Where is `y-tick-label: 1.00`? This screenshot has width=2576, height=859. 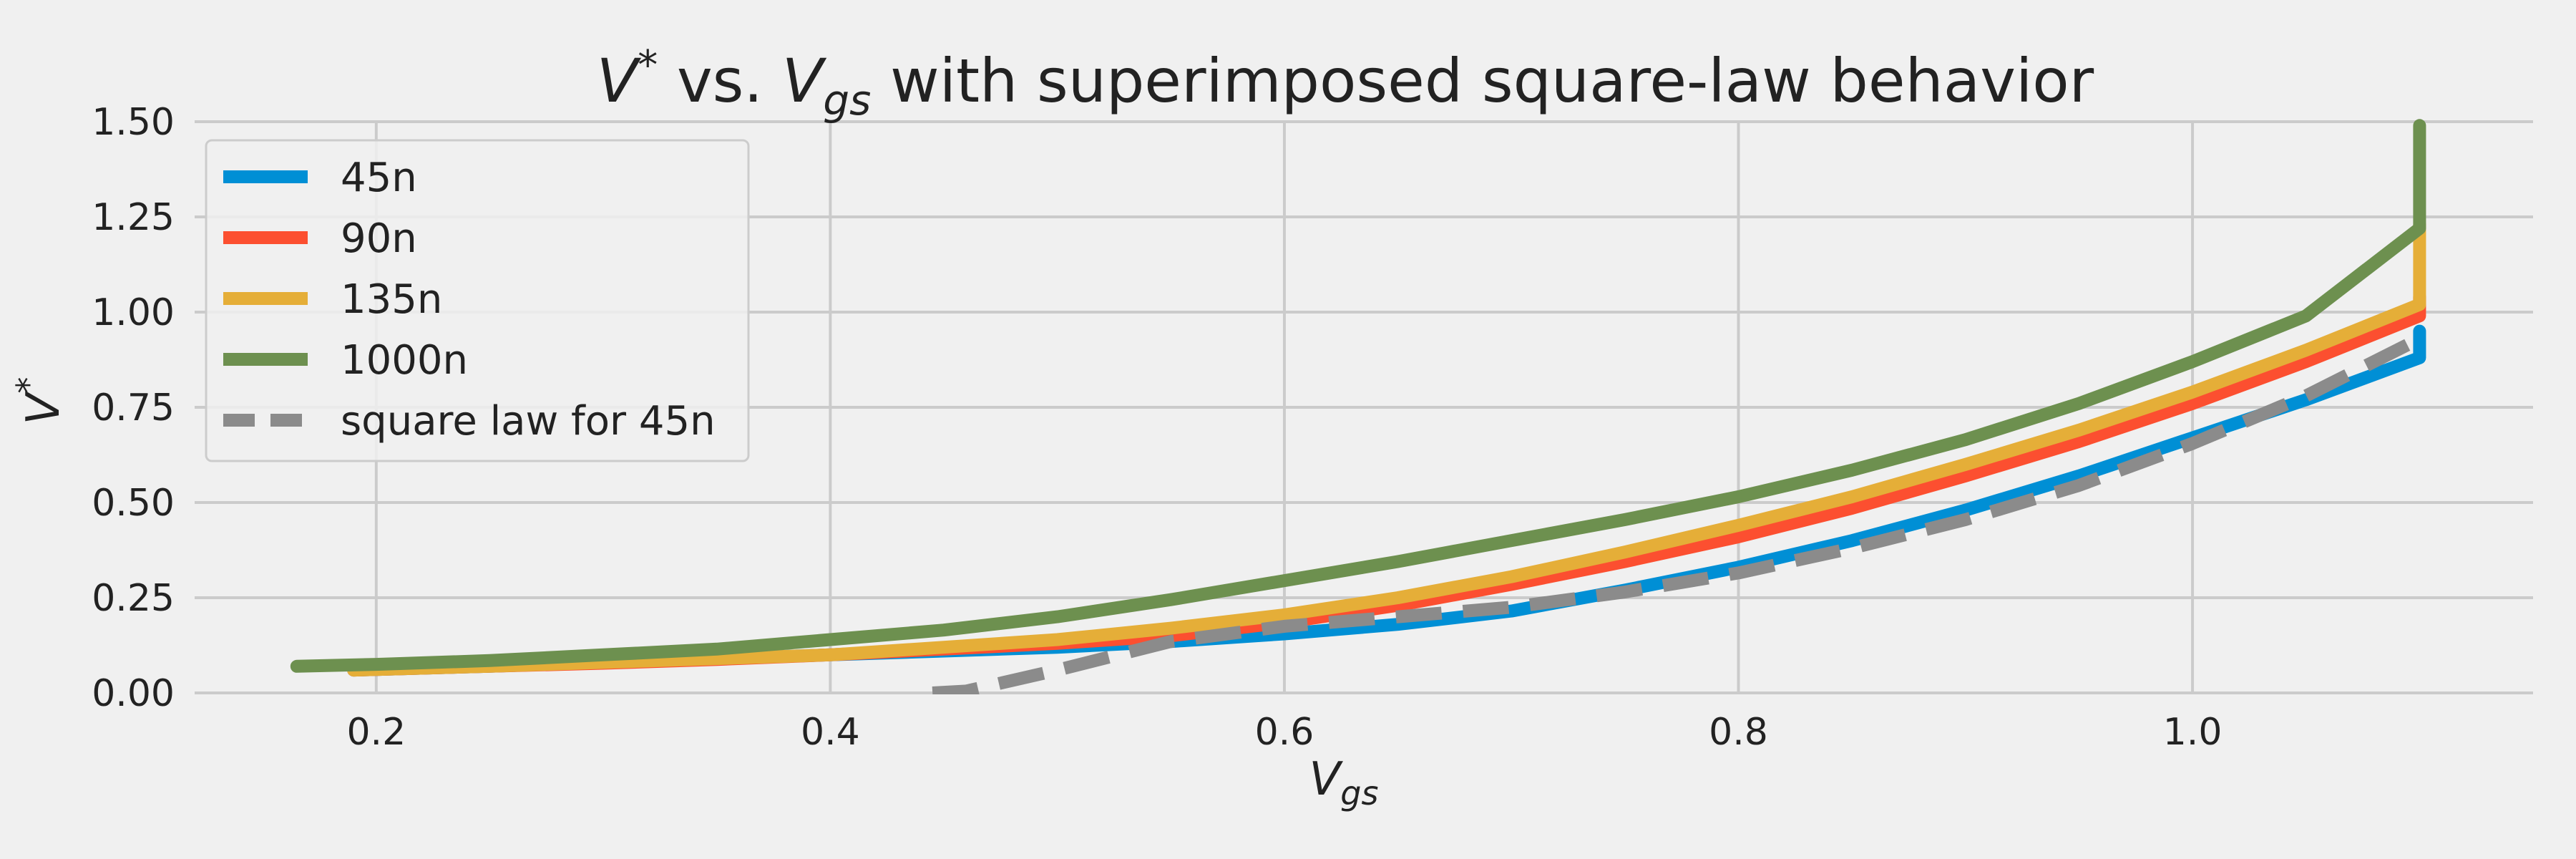 y-tick-label: 1.00 is located at coordinates (133, 312).